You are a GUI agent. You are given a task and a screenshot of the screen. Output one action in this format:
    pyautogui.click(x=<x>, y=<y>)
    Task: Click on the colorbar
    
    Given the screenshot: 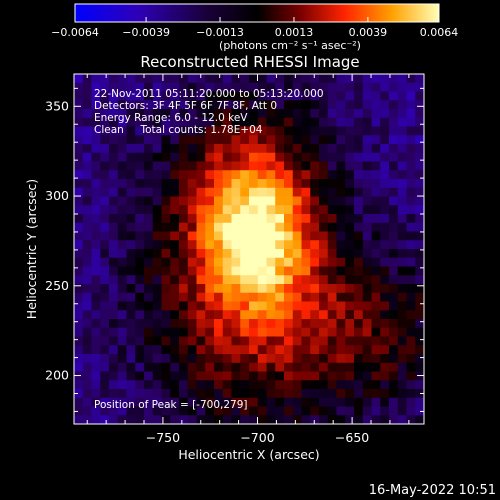 What is the action you would take?
    pyautogui.click(x=257, y=13)
    